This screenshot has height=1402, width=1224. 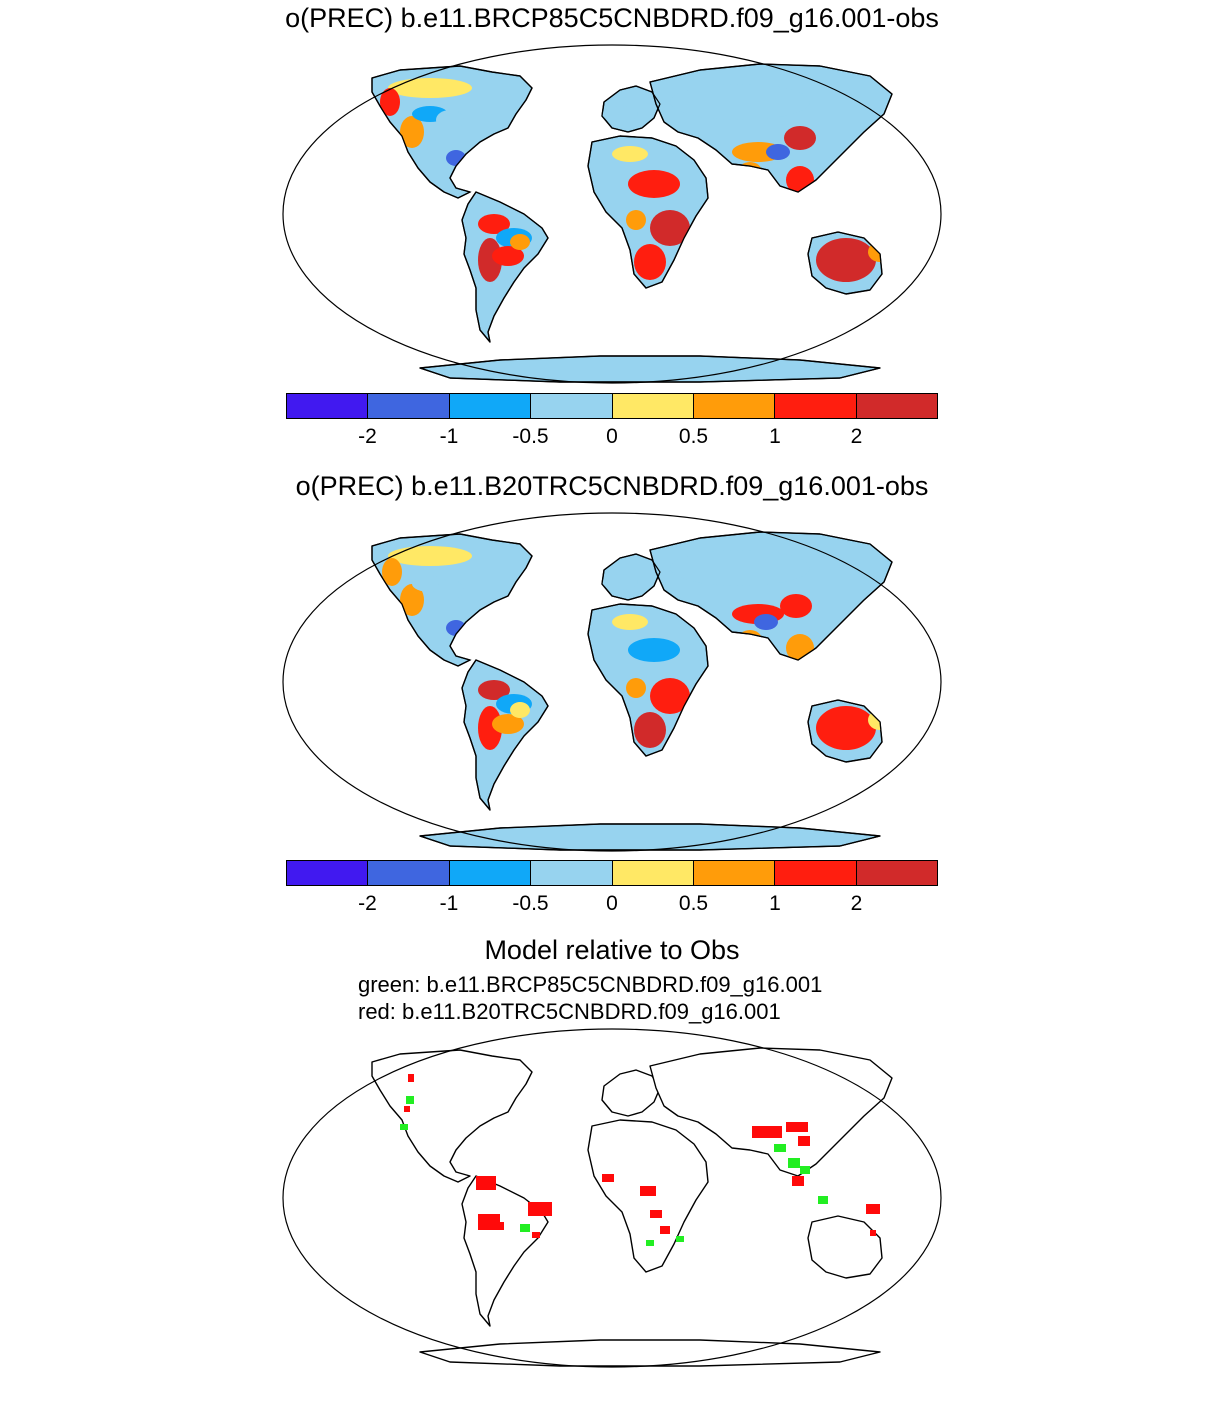 What do you see at coordinates (367, 903) in the screenshot?
I see `colorbar-2-tick-label: -2` at bounding box center [367, 903].